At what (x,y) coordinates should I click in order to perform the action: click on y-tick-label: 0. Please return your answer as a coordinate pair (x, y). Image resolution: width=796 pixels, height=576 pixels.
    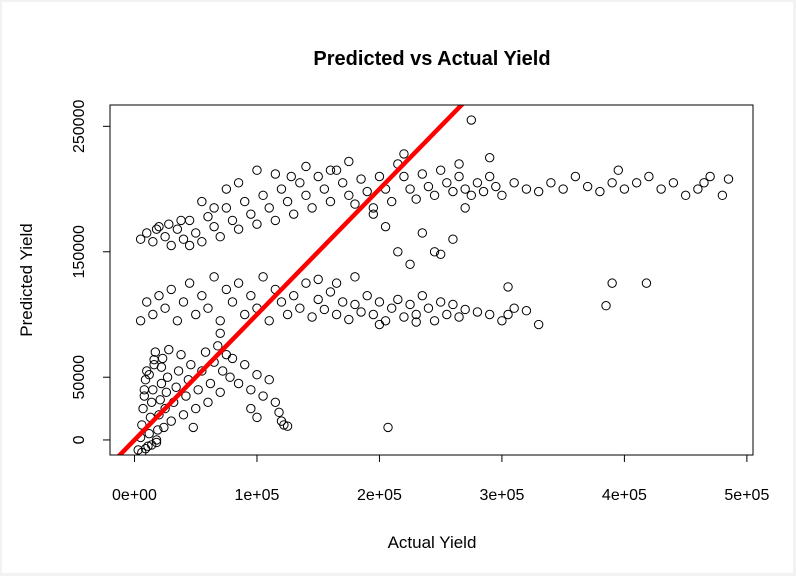
    Looking at the image, I should click on (79, 439).